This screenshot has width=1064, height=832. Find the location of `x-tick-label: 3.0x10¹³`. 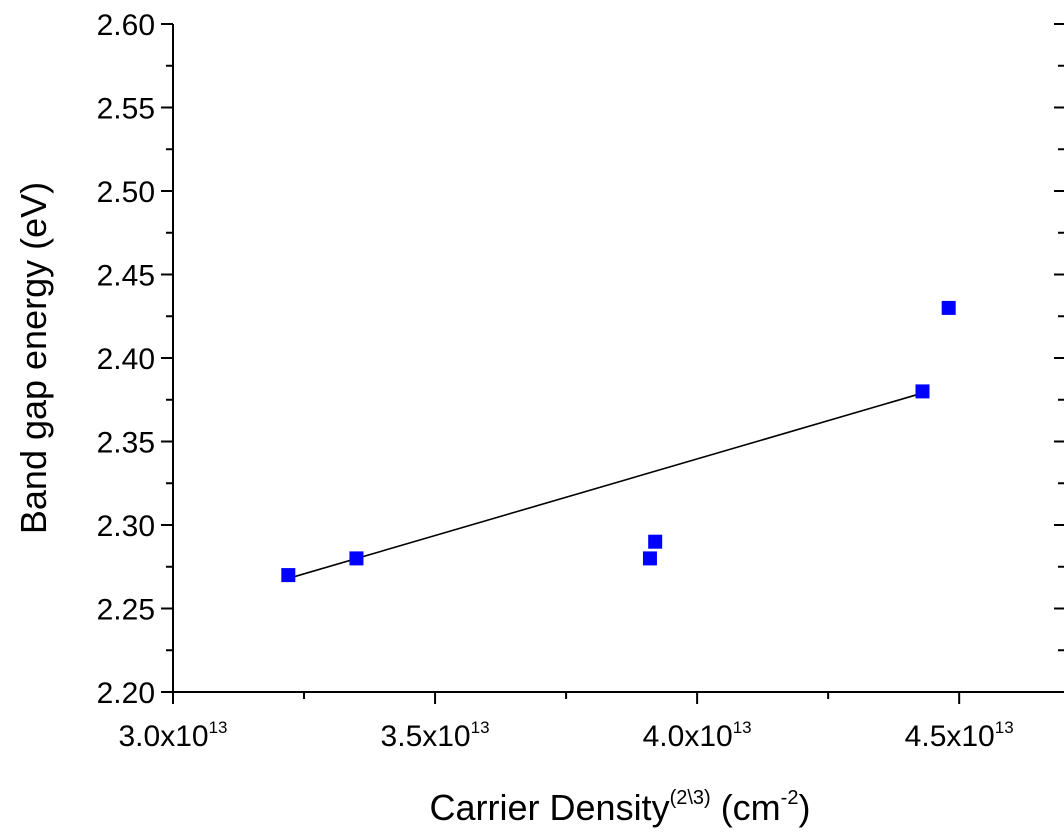

x-tick-label: 3.0x10¹³ is located at coordinates (173, 735).